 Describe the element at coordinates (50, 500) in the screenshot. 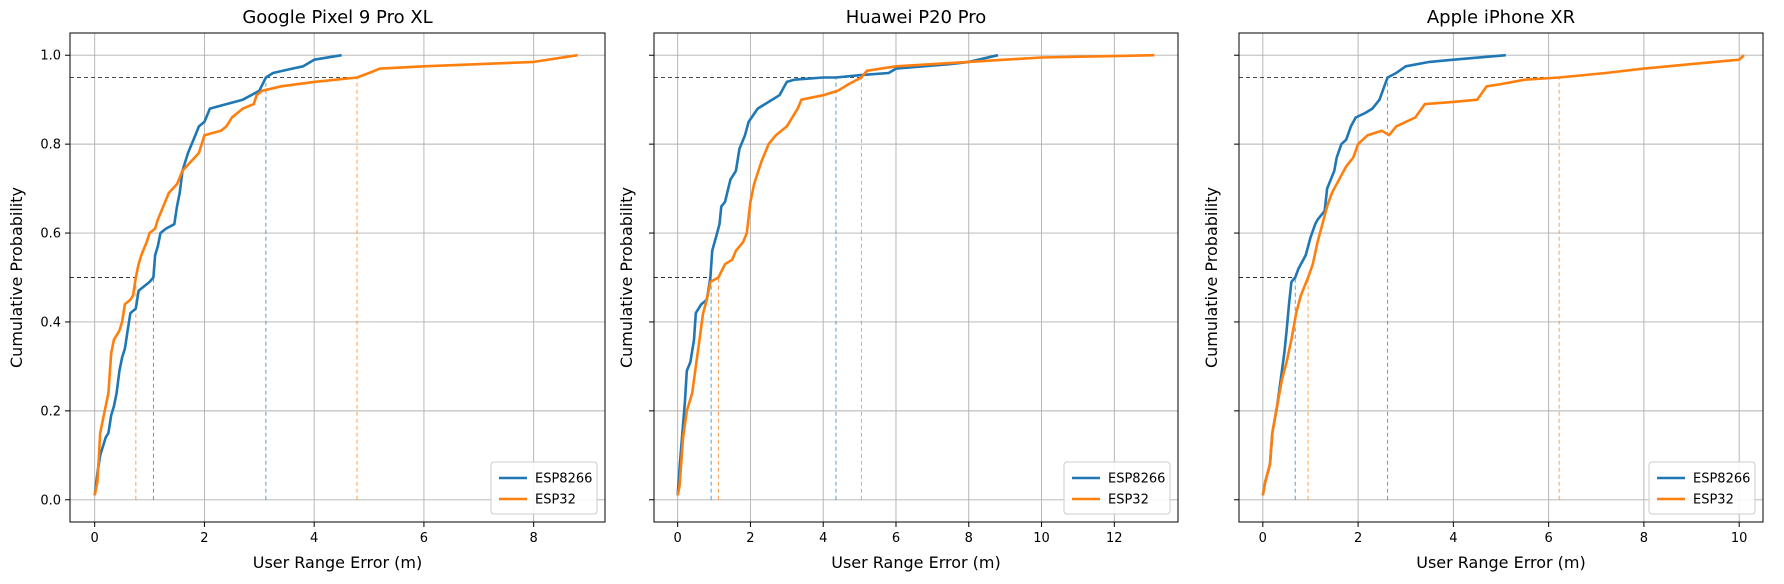

I see `y-tick-label: 0.0` at that location.